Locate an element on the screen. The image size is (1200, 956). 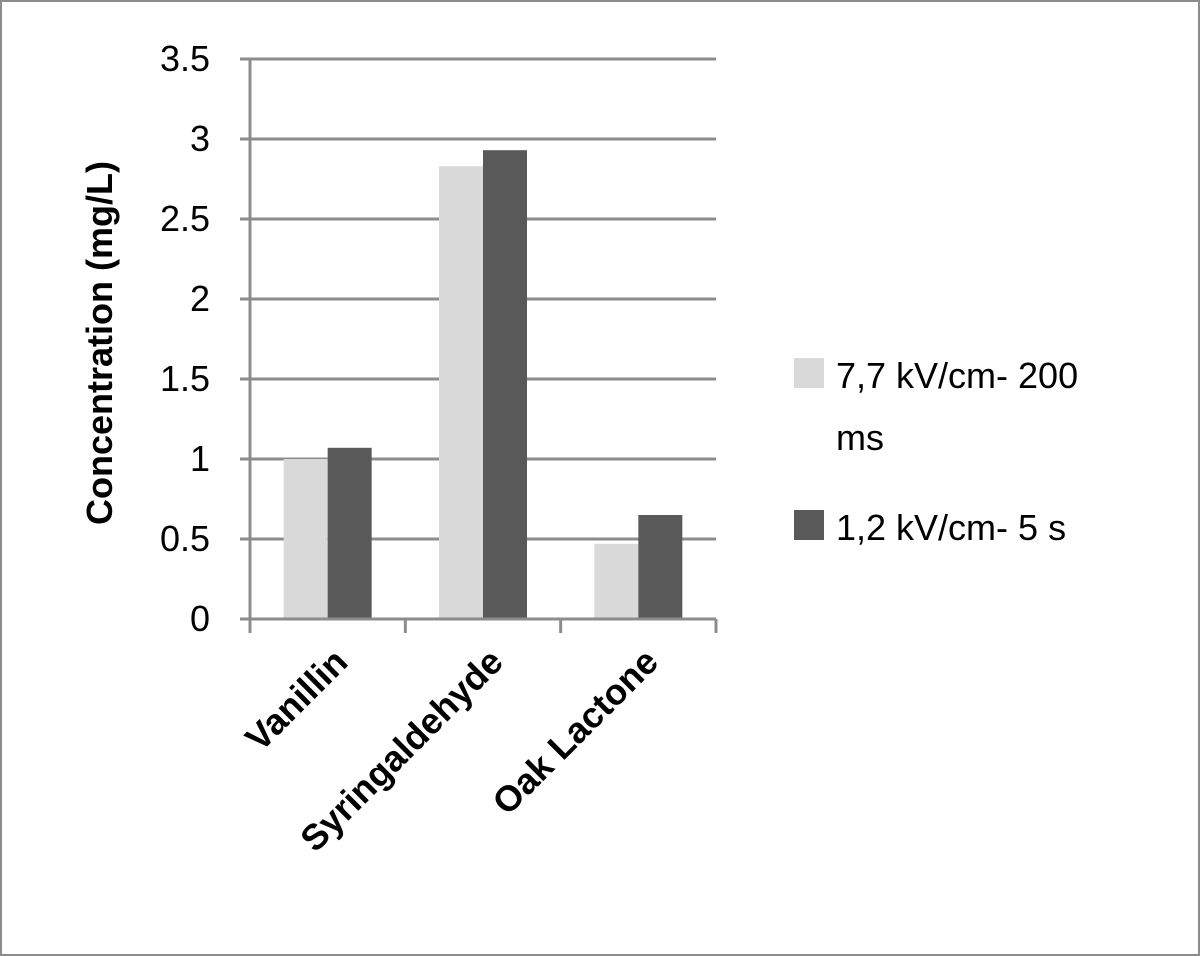
y-tick-label: 3.5 is located at coordinates (185, 58).